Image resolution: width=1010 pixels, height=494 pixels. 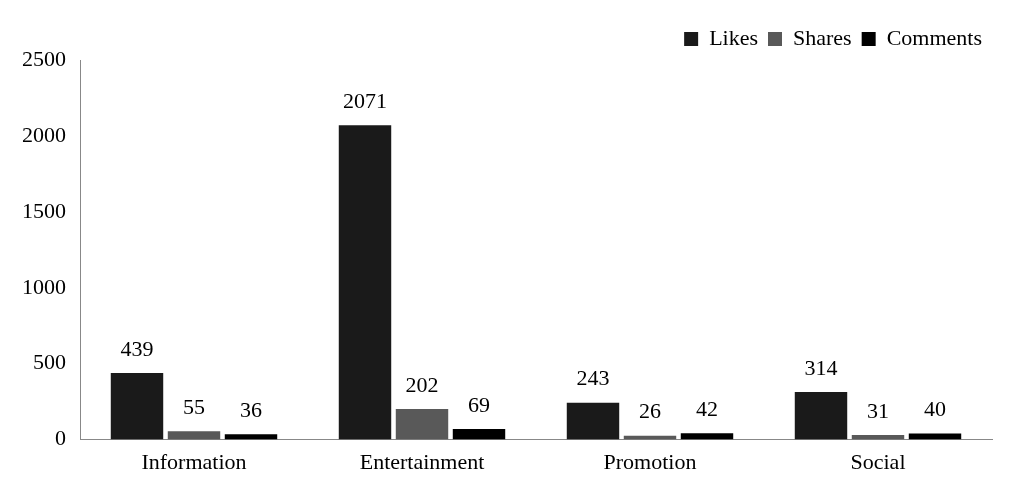 What do you see at coordinates (44, 286) in the screenshot?
I see `y-tick-label: 1000` at bounding box center [44, 286].